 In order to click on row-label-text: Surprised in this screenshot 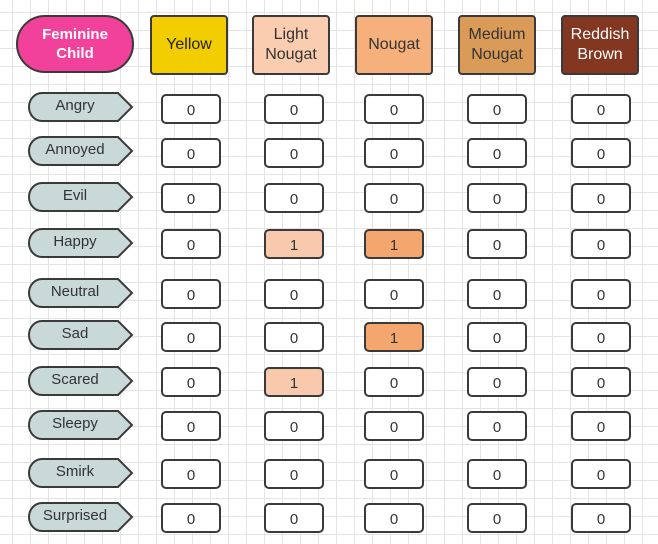, I will do `click(75, 515)`.